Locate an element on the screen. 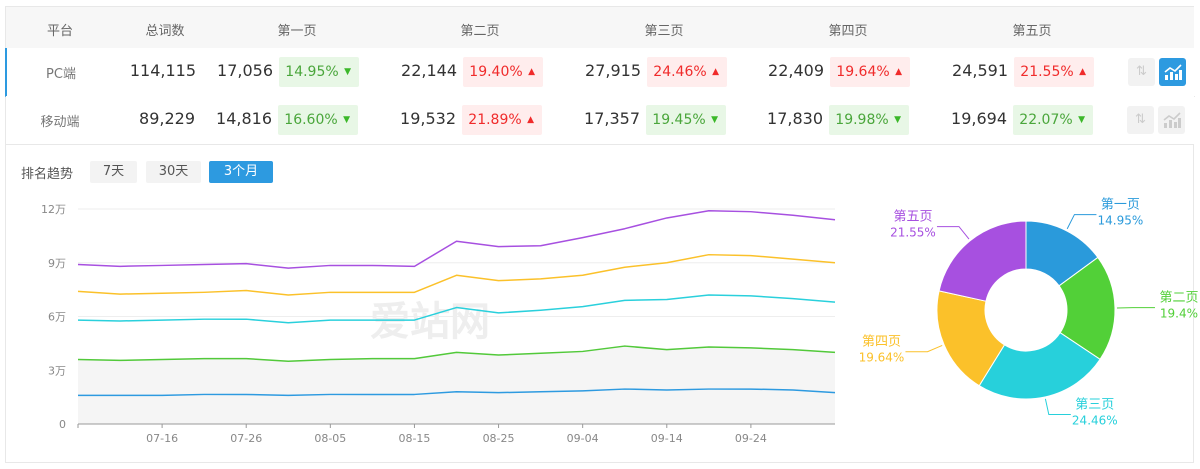 Image resolution: width=1200 pixels, height=469 pixels. slice-value: 24.46% is located at coordinates (1095, 421).